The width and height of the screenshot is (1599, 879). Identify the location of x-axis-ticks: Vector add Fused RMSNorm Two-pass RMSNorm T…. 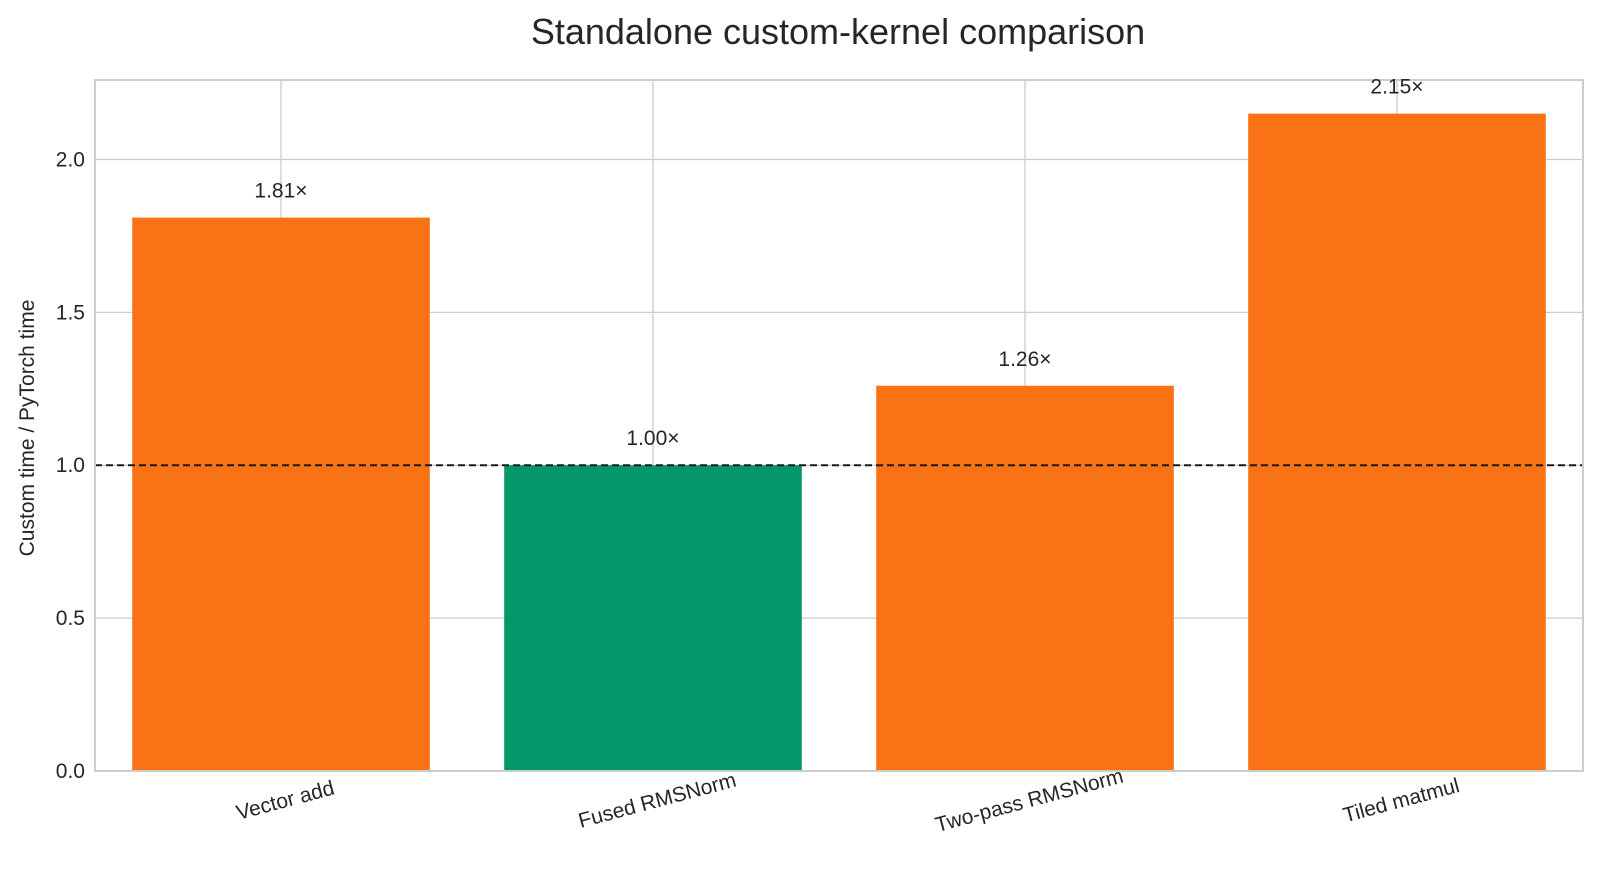
(848, 801).